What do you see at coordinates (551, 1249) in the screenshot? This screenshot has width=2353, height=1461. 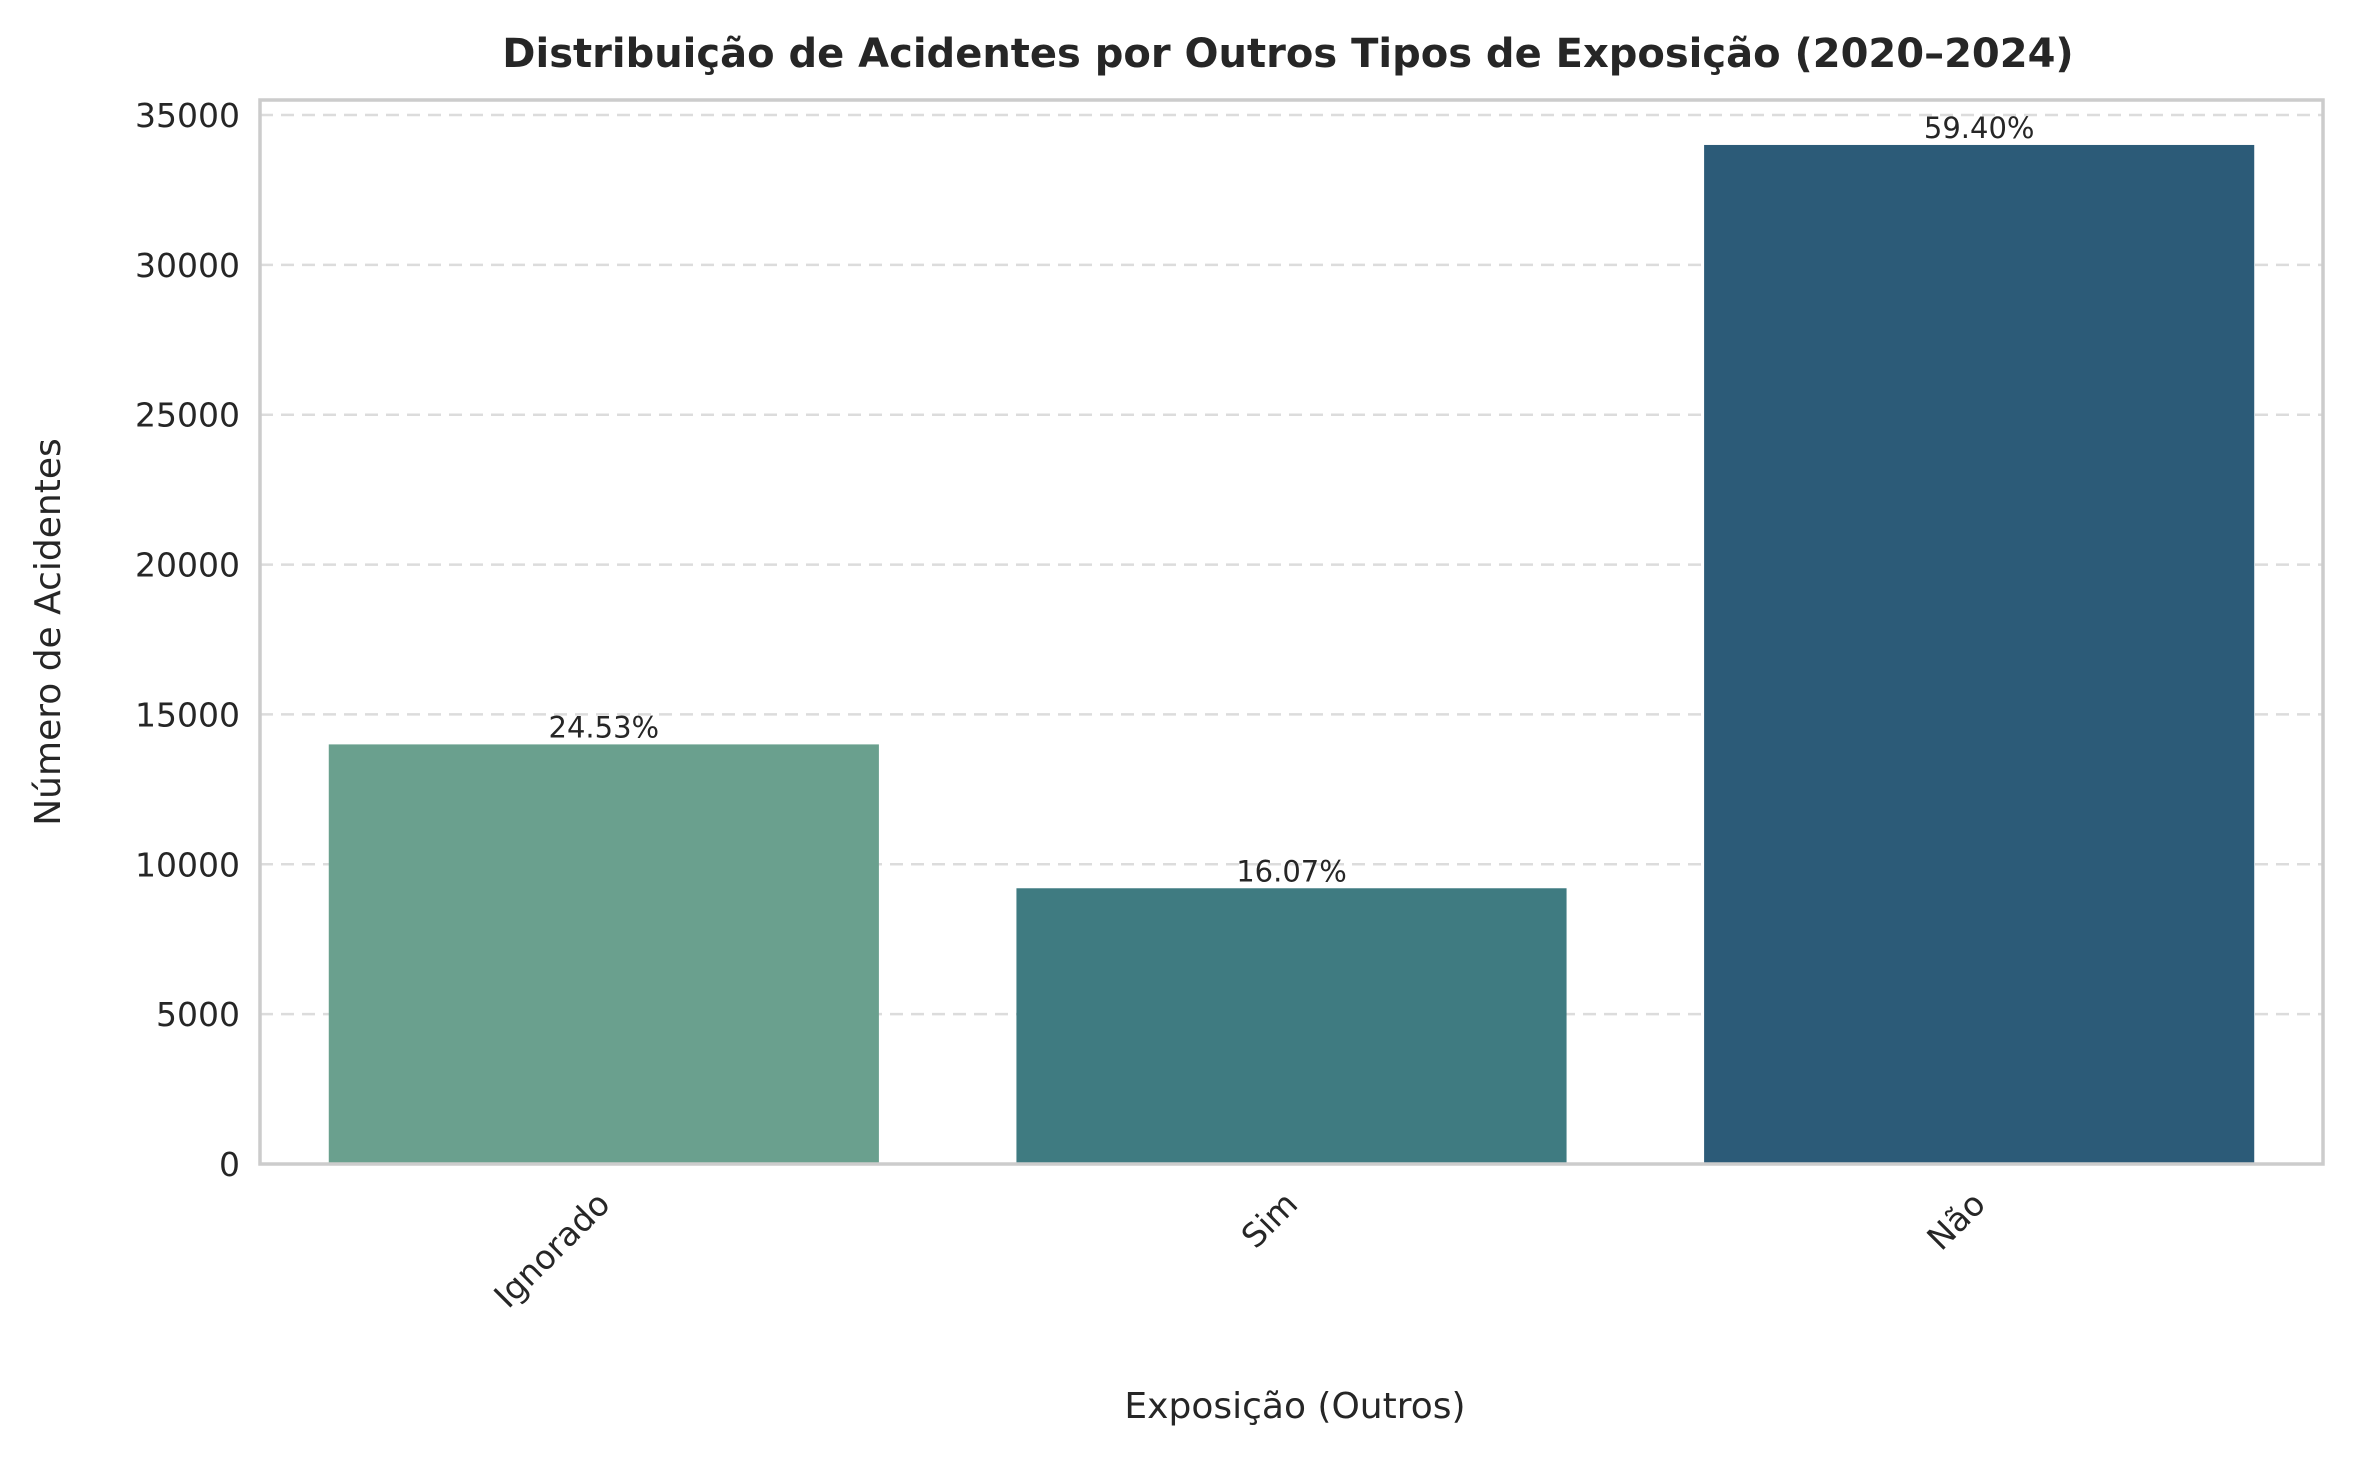 I see `x-tick-label: Ignorado` at bounding box center [551, 1249].